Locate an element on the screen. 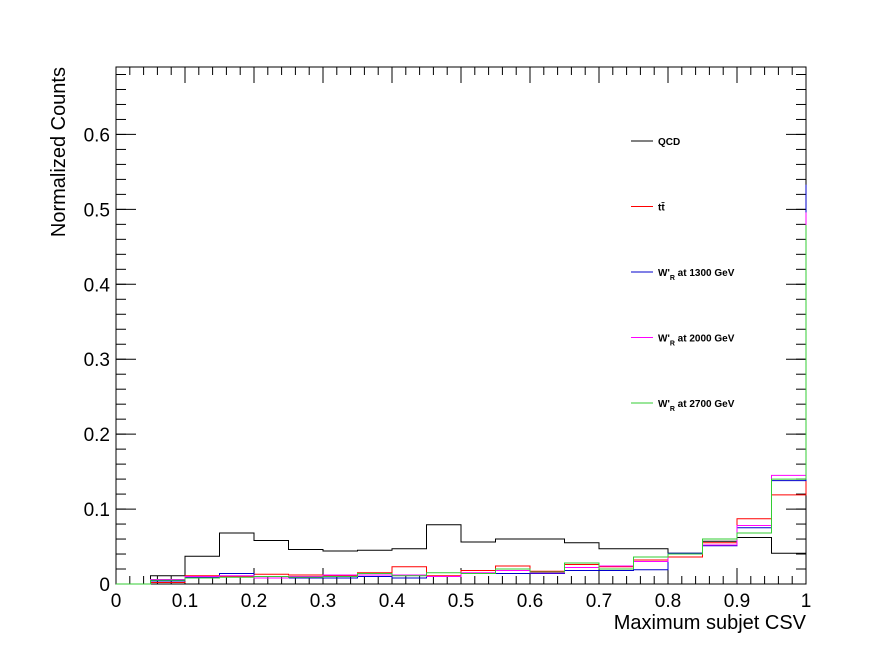  x-tick-label: 0.5 is located at coordinates (461, 601).